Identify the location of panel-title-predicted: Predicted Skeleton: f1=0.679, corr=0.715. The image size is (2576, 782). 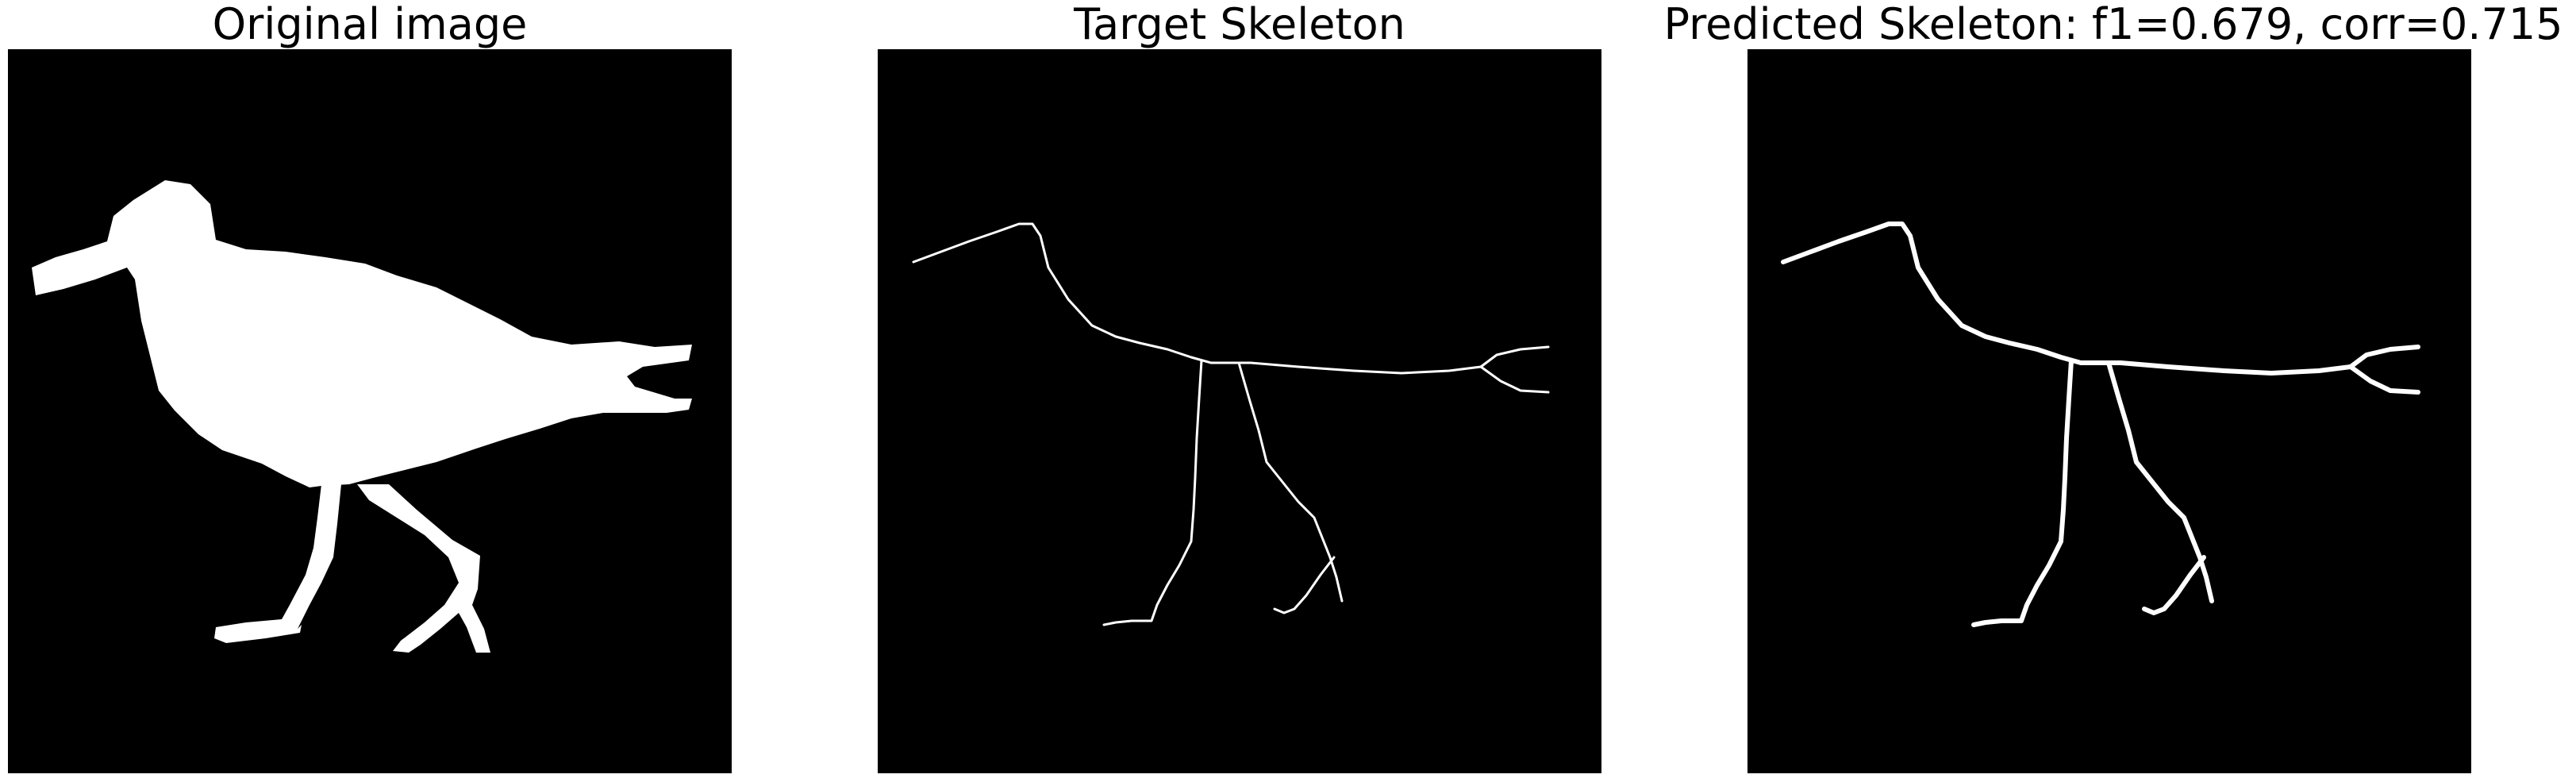
(2113, 24).